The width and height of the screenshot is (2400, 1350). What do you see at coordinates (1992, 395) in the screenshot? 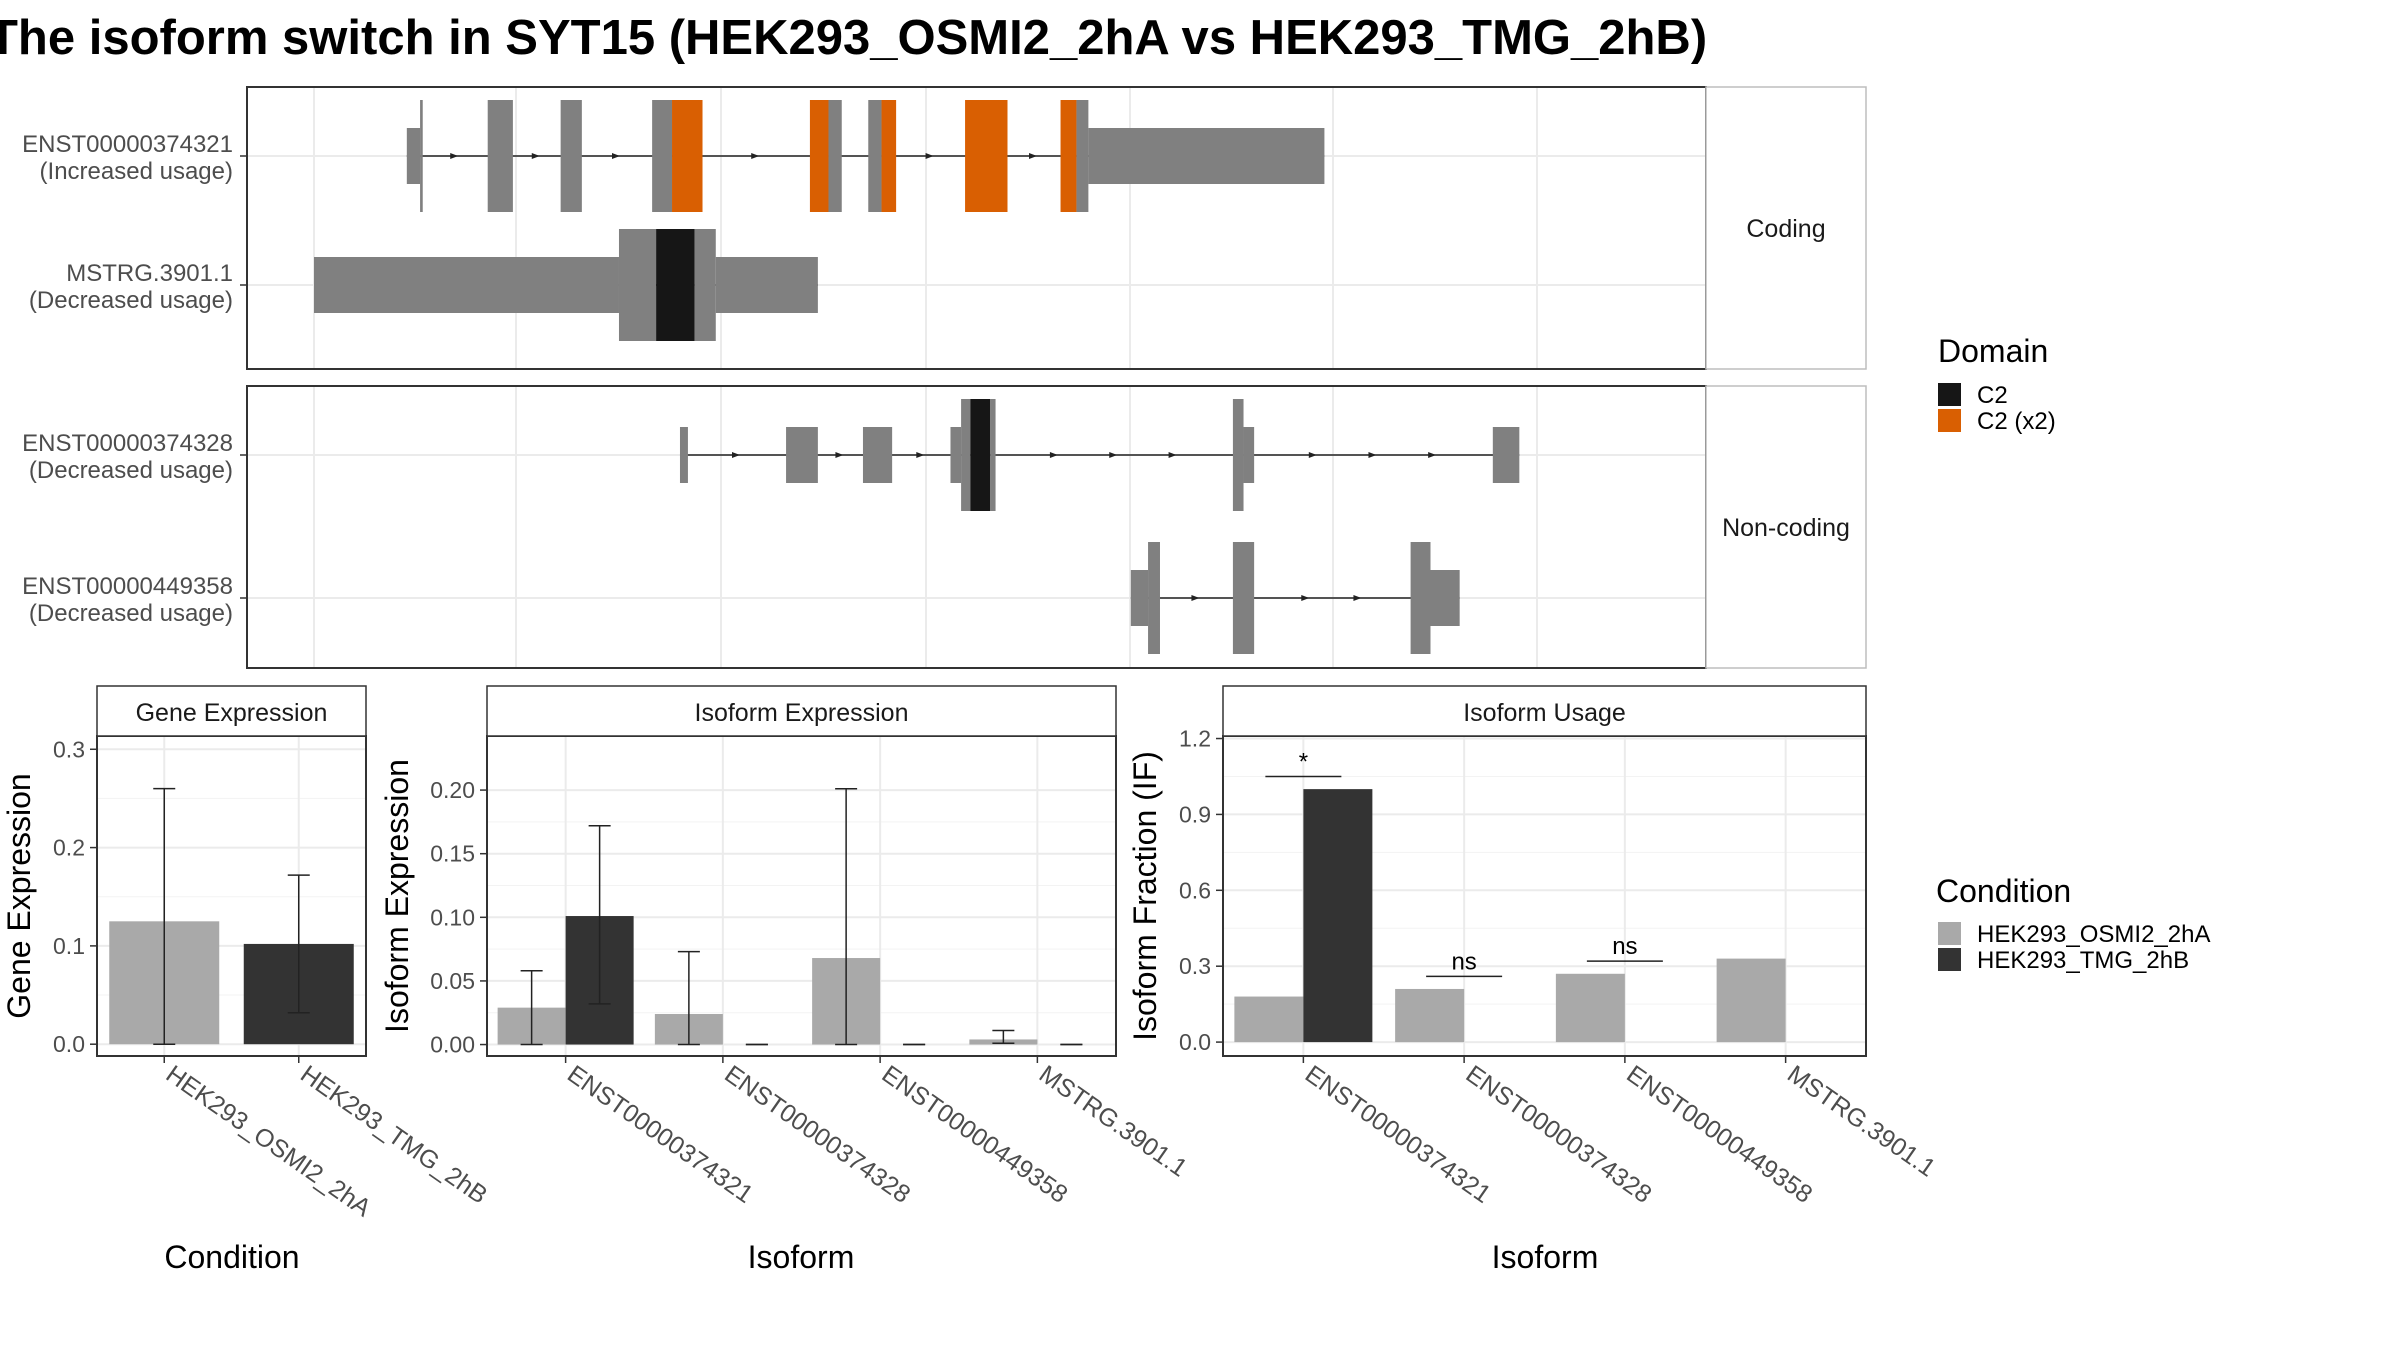
I see `legend-label: C2` at bounding box center [1992, 395].